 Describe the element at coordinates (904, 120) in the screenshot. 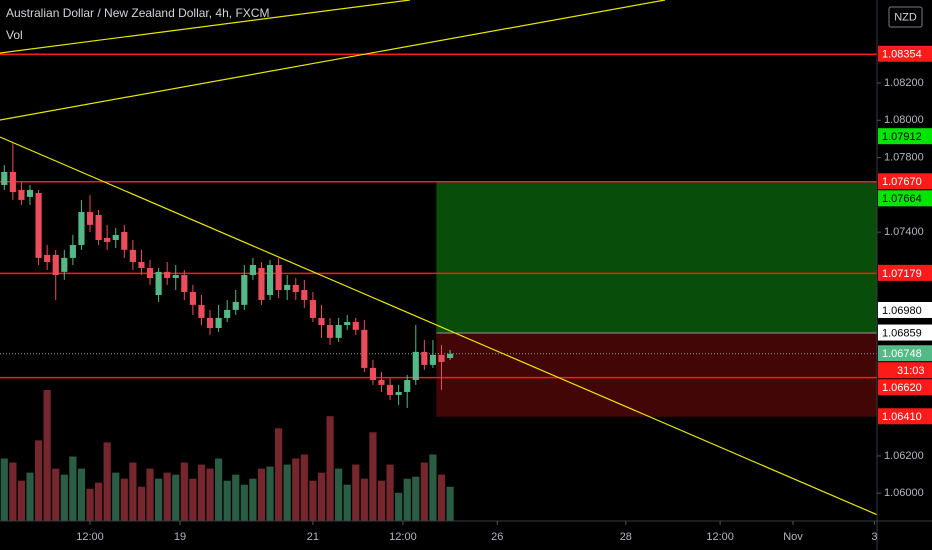

I see `y-tick-label: 1.08000` at that location.